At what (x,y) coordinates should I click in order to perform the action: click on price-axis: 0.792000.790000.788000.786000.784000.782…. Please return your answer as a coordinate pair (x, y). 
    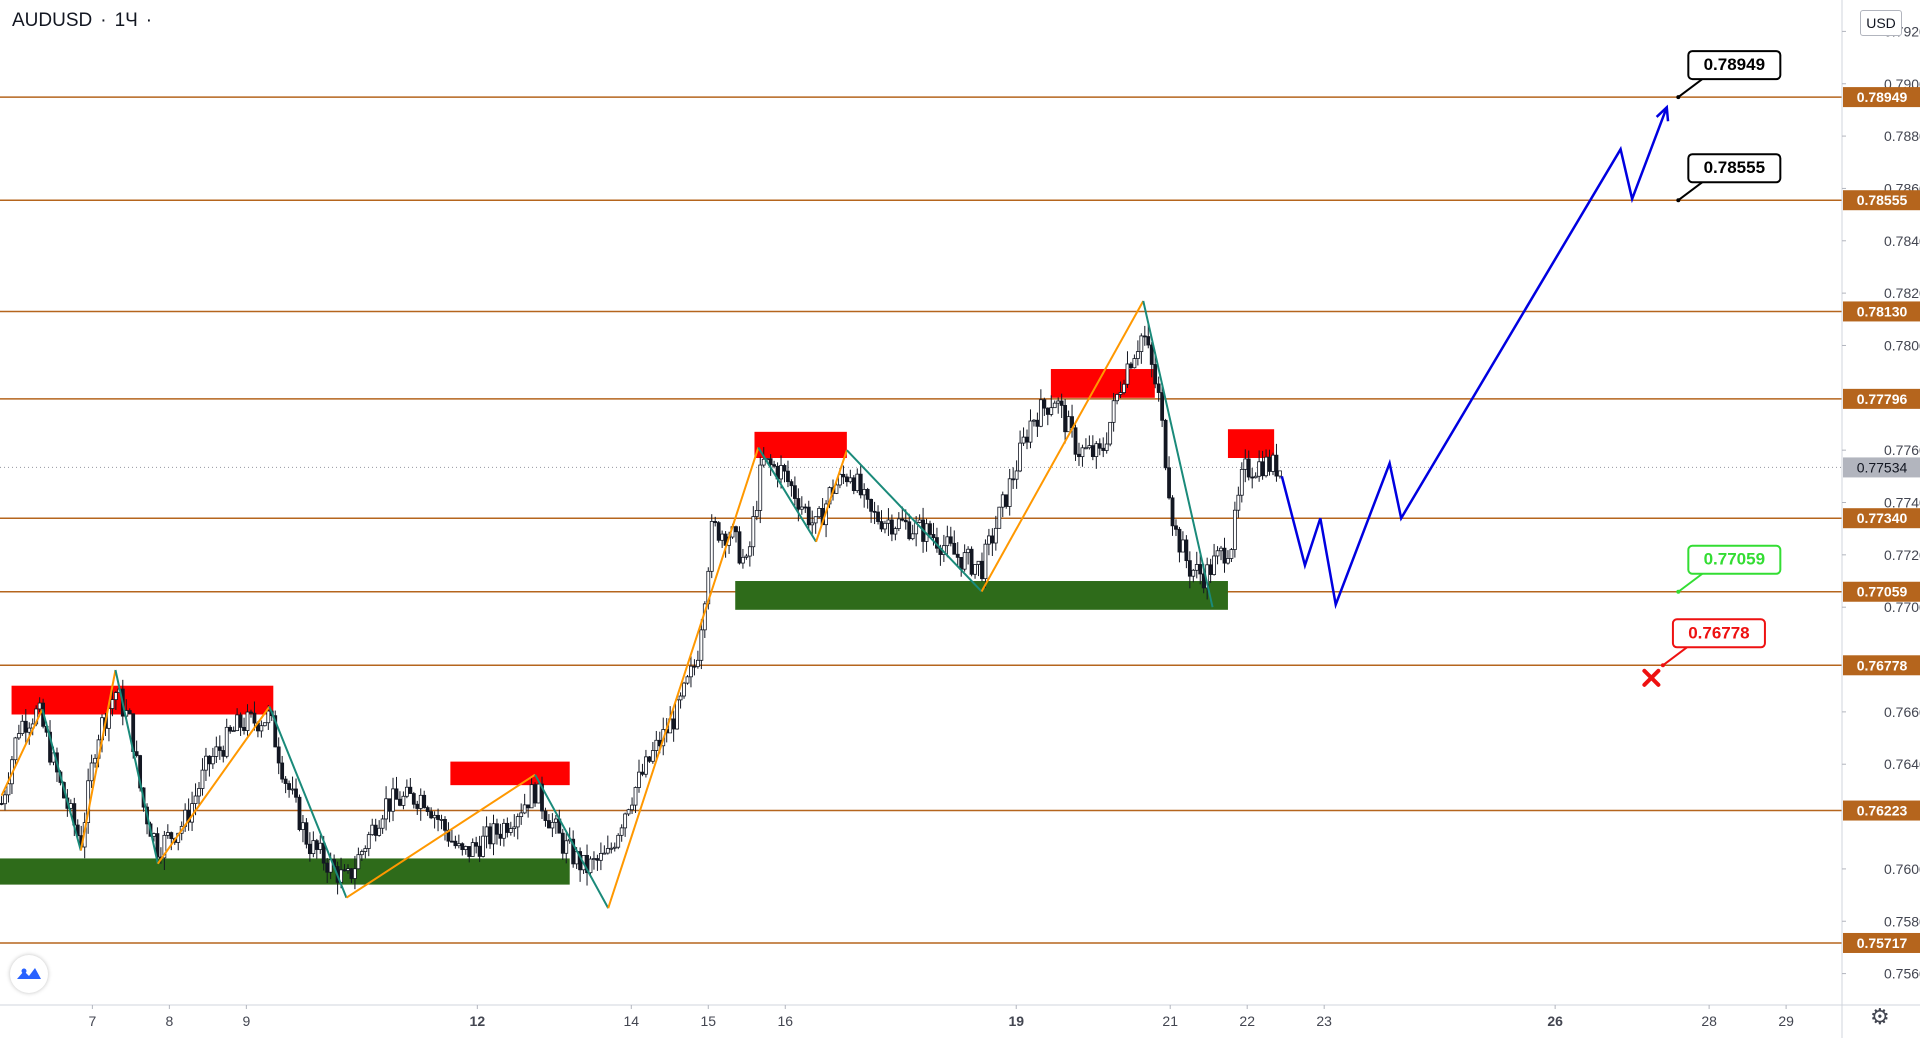
    Looking at the image, I should click on (1880, 519).